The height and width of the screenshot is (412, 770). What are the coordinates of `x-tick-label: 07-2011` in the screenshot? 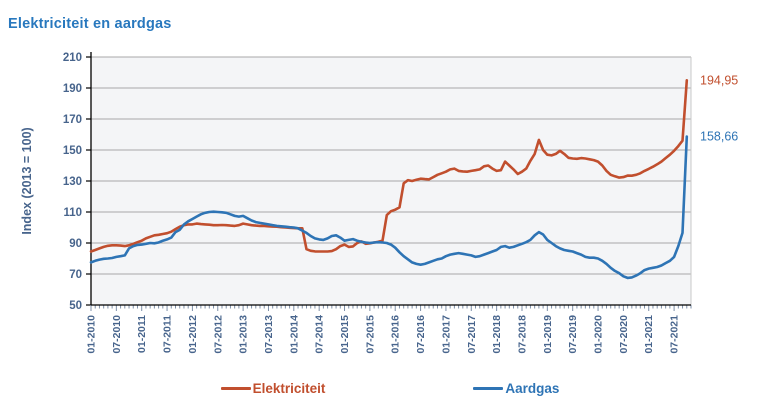 It's located at (168, 334).